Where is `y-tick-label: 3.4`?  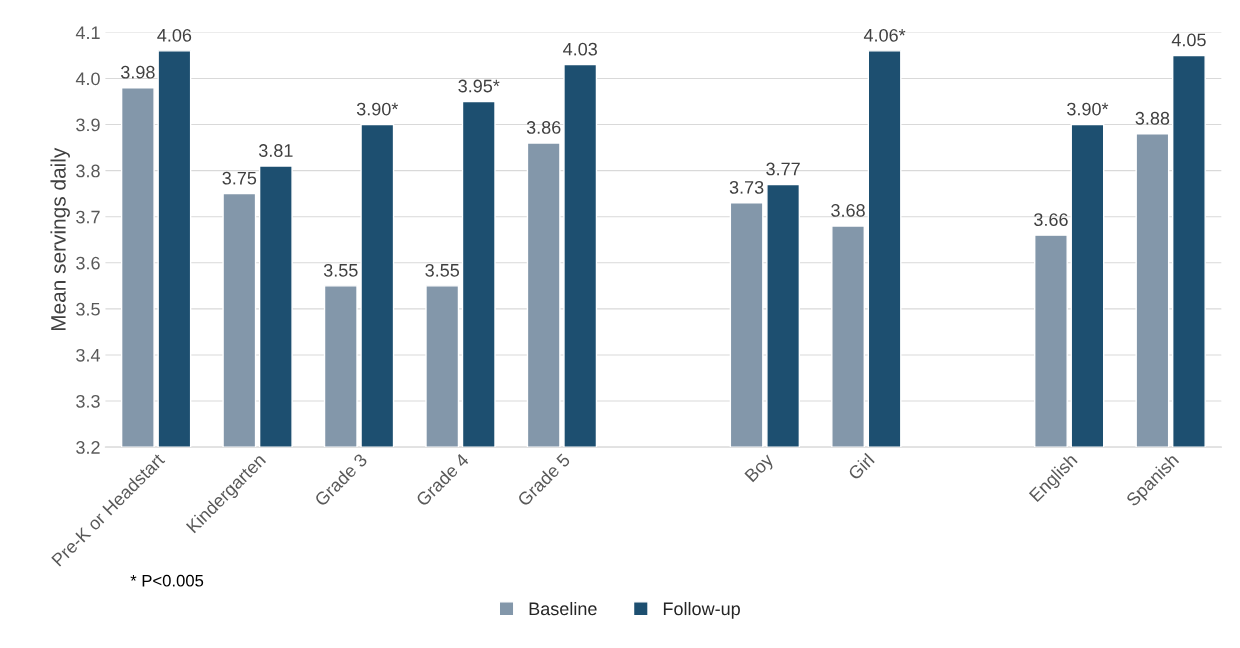
y-tick-label: 3.4 is located at coordinates (88, 355).